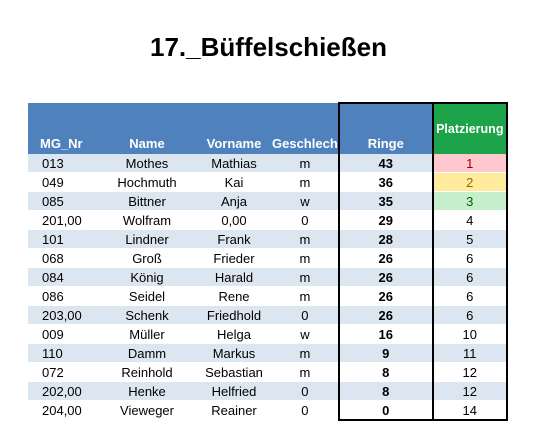 Image resolution: width=537 pixels, height=448 pixels. I want to click on header-platzierung: Platzierung, so click(469, 128).